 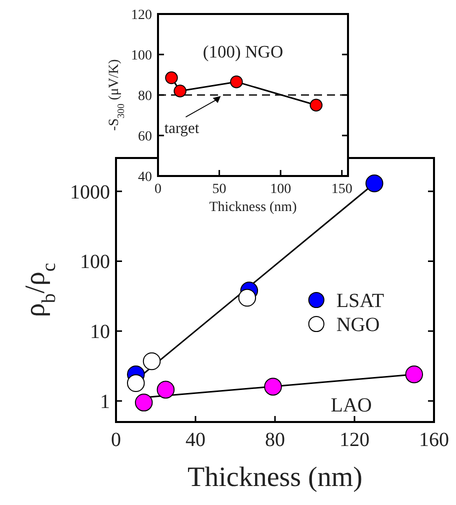 What do you see at coordinates (182, 128) in the screenshot?
I see `annotation: target` at bounding box center [182, 128].